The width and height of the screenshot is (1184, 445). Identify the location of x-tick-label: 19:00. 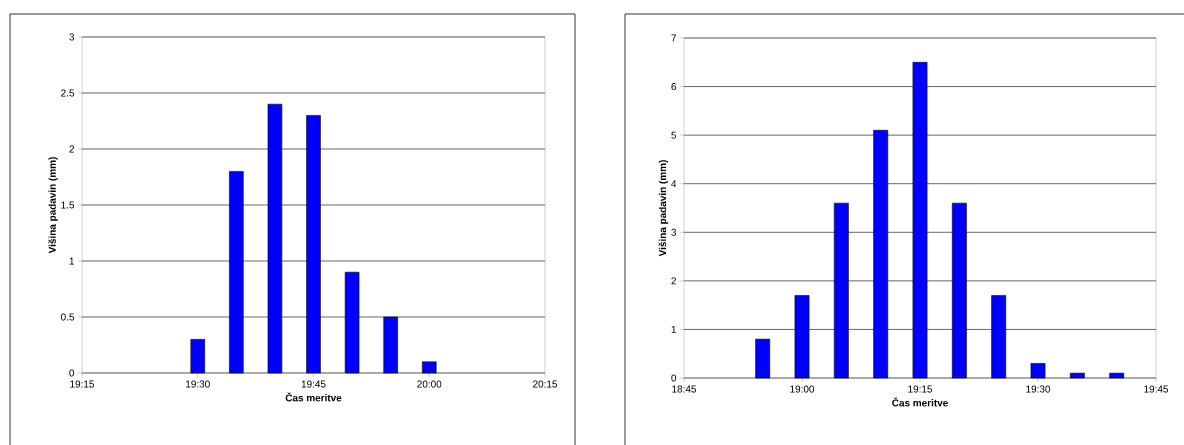
(802, 389).